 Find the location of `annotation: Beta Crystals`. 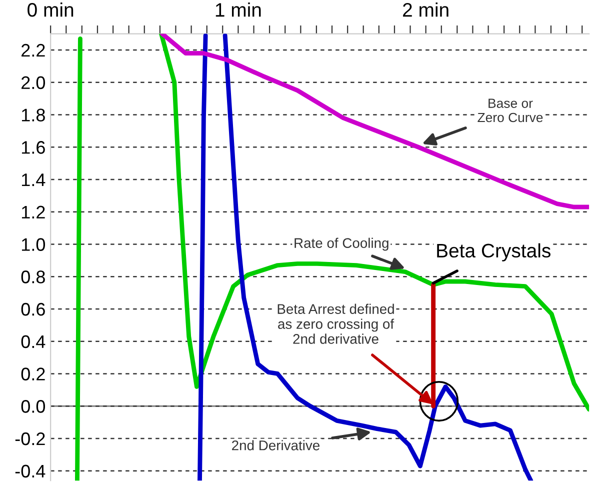

annotation: Beta Crystals is located at coordinates (493, 252).